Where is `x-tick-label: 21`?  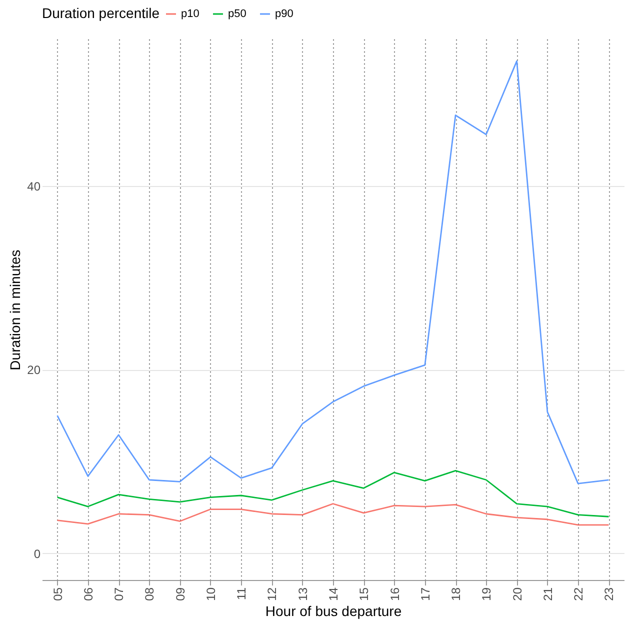 x-tick-label: 21 is located at coordinates (547, 594).